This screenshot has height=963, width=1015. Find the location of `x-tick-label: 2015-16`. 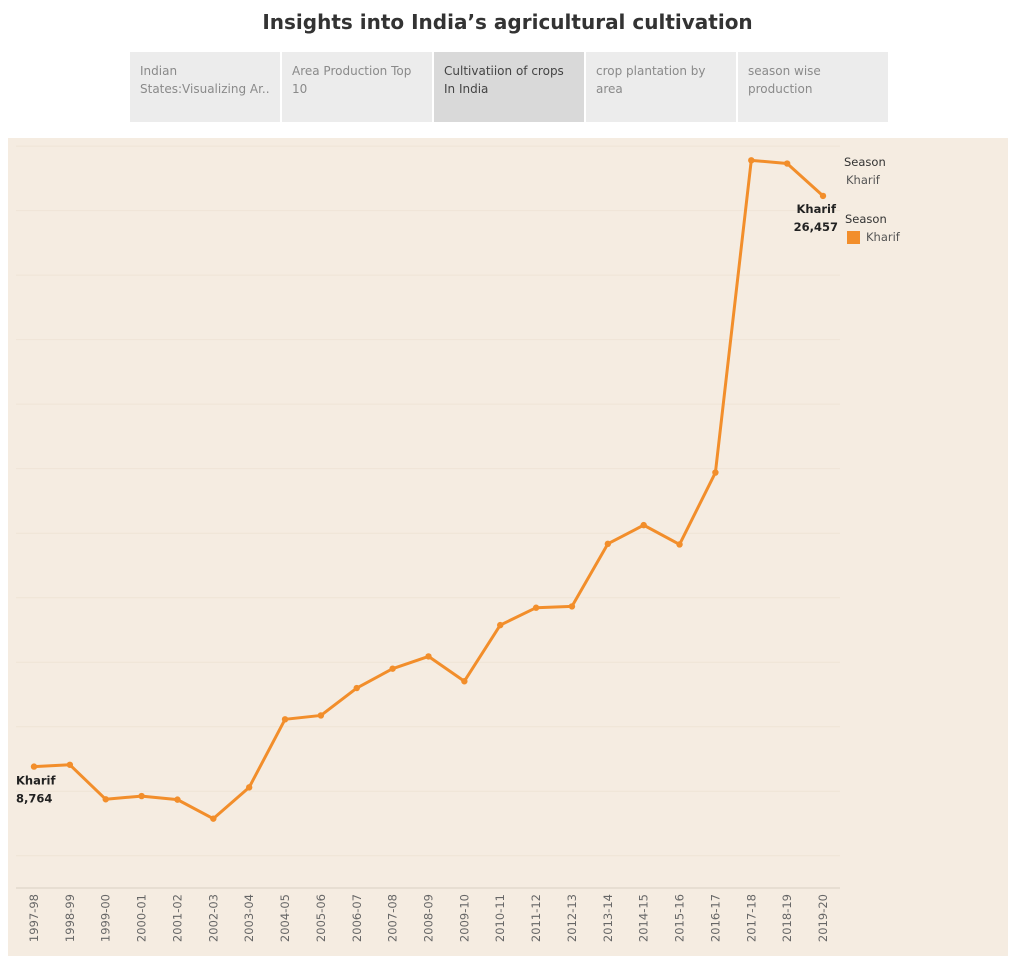

x-tick-label: 2015-16 is located at coordinates (680, 918).